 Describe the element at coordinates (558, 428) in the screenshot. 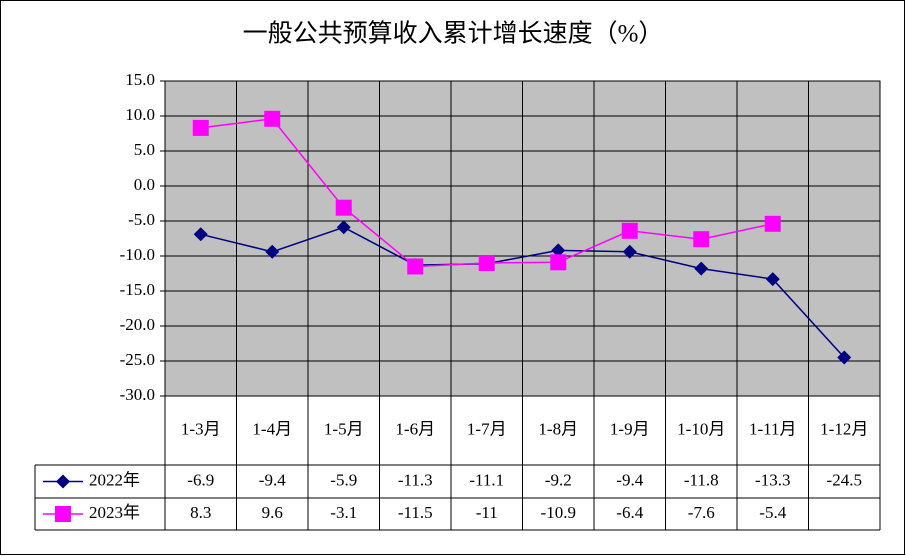

I see `x-tick-label: 1-8月` at that location.